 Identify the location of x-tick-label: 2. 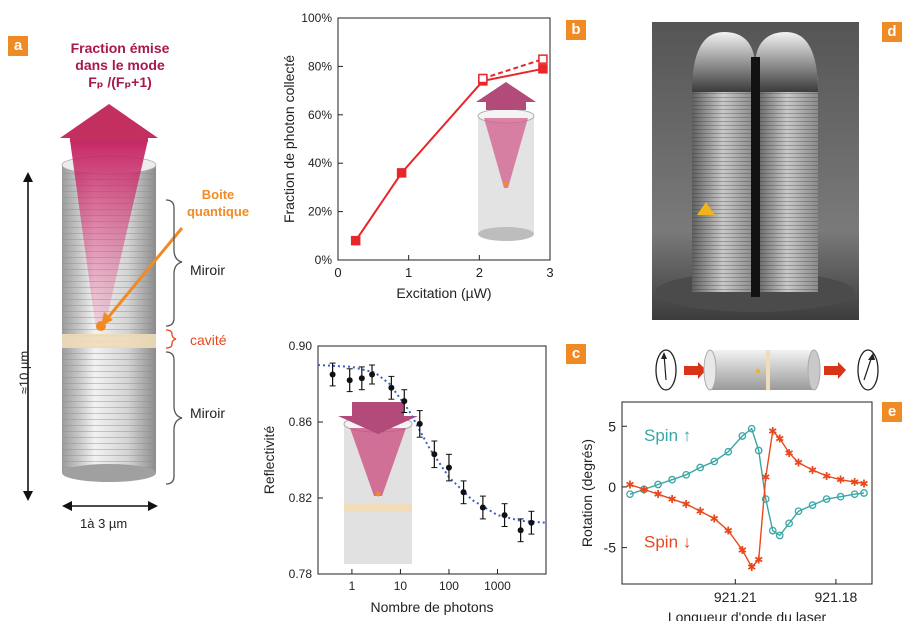
(479, 272).